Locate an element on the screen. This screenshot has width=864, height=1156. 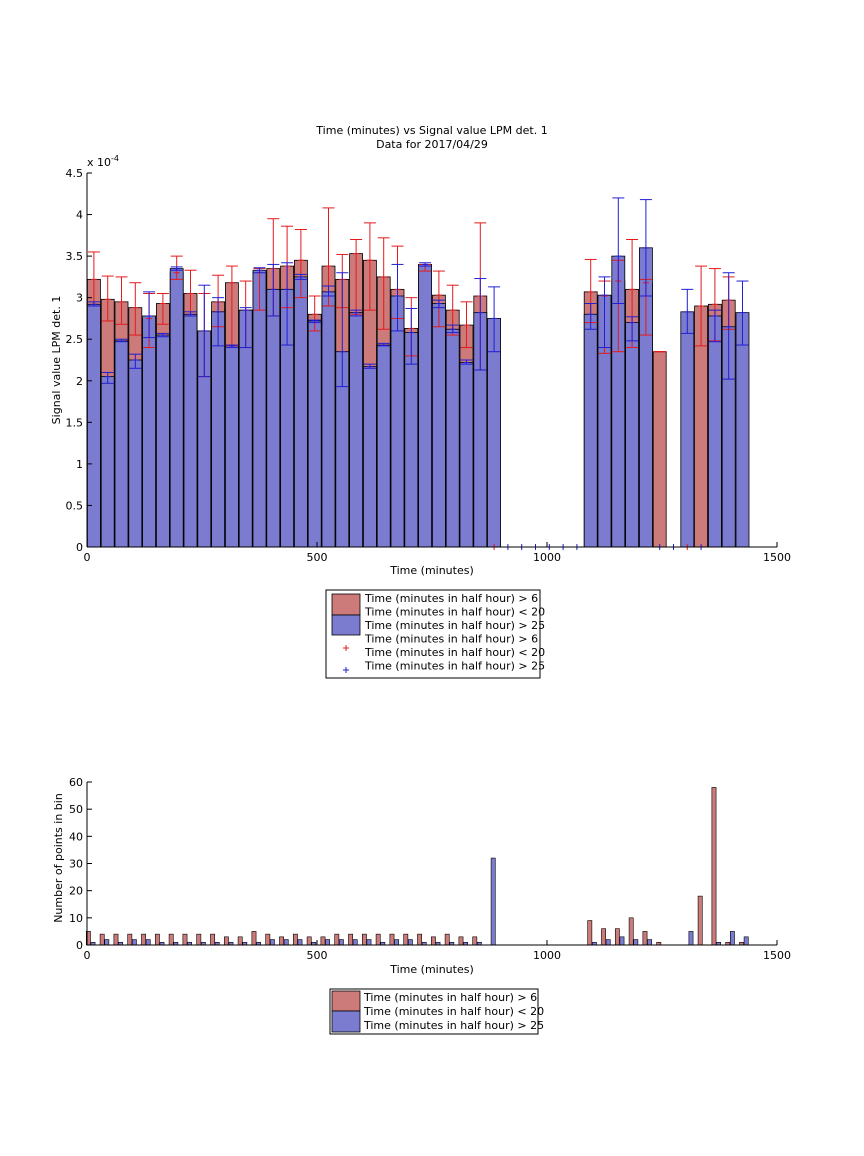
legend-swatch-early is located at coordinates (346, 604).